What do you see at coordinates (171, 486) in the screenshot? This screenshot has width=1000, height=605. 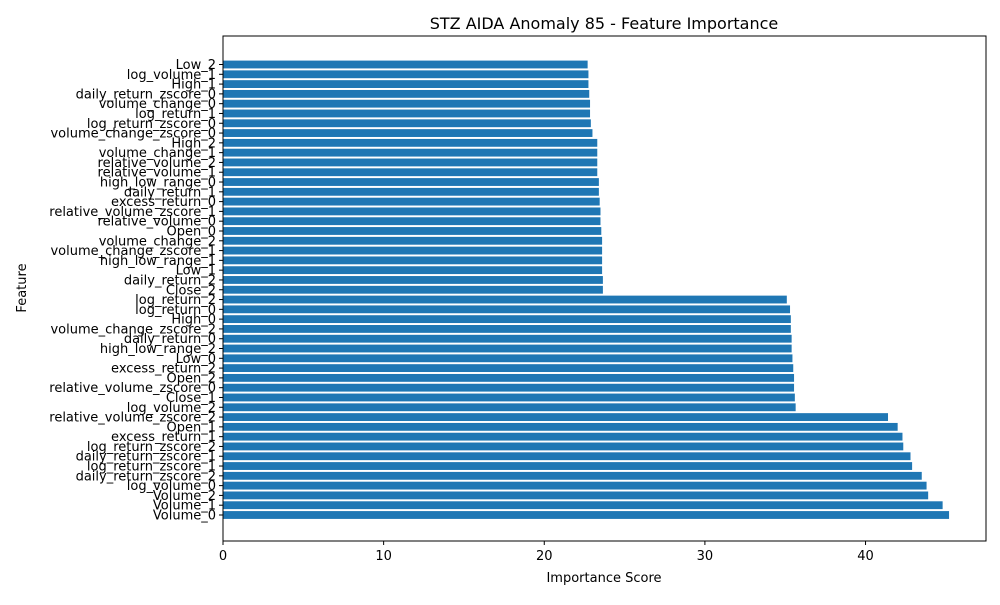 I see `y-tick-label: log_volume_0` at bounding box center [171, 486].